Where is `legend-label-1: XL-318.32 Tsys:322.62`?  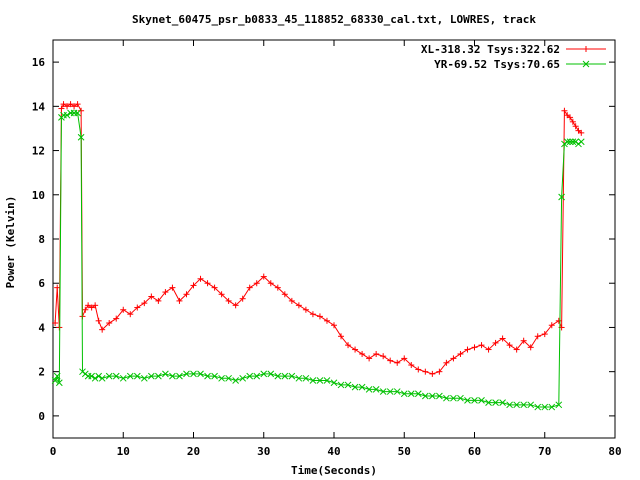
legend-label-1: XL-318.32 Tsys:322.62 is located at coordinates (490, 49).